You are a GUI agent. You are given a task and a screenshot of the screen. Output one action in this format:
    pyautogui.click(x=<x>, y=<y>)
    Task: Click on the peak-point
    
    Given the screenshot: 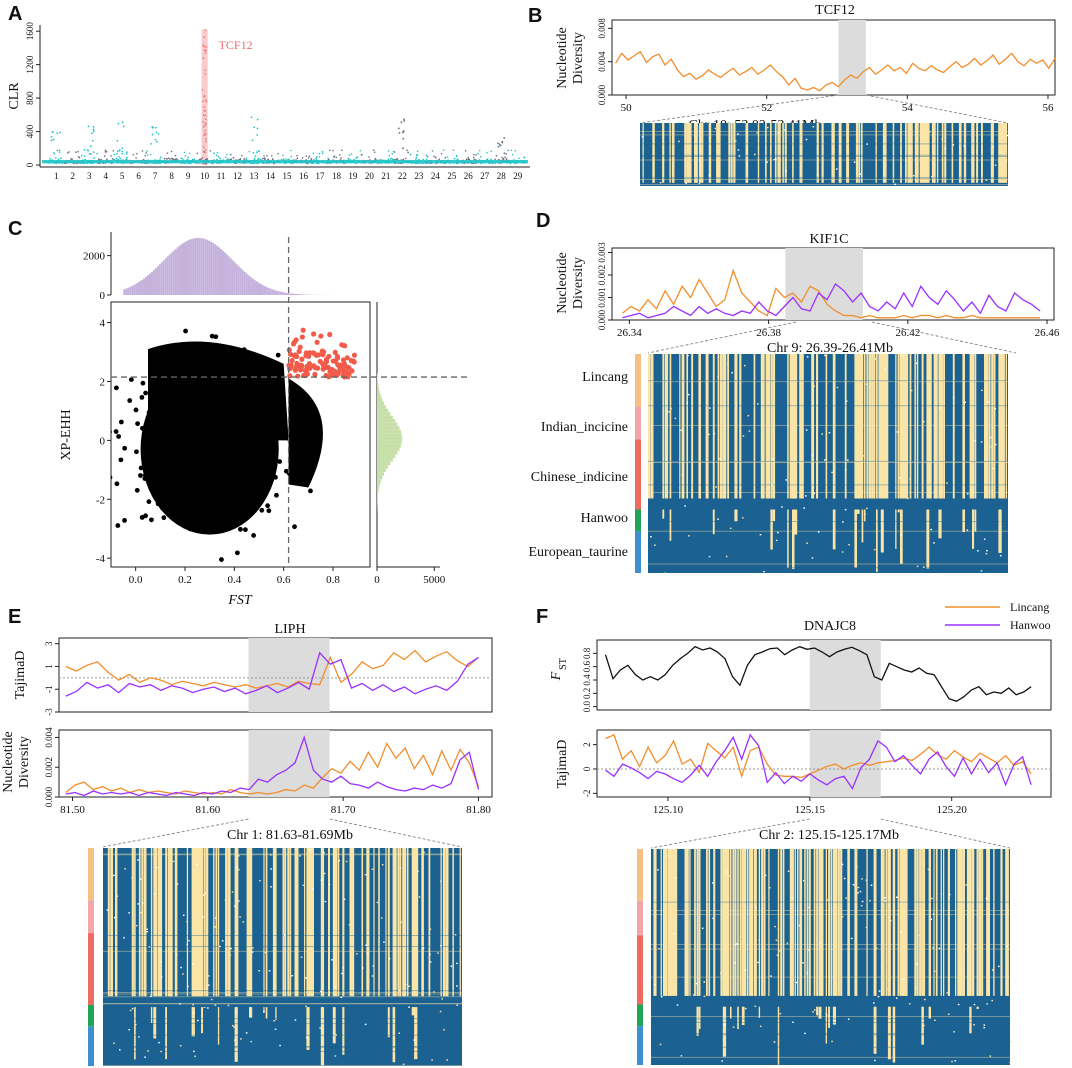 What is the action you would take?
    pyautogui.click(x=204, y=37)
    